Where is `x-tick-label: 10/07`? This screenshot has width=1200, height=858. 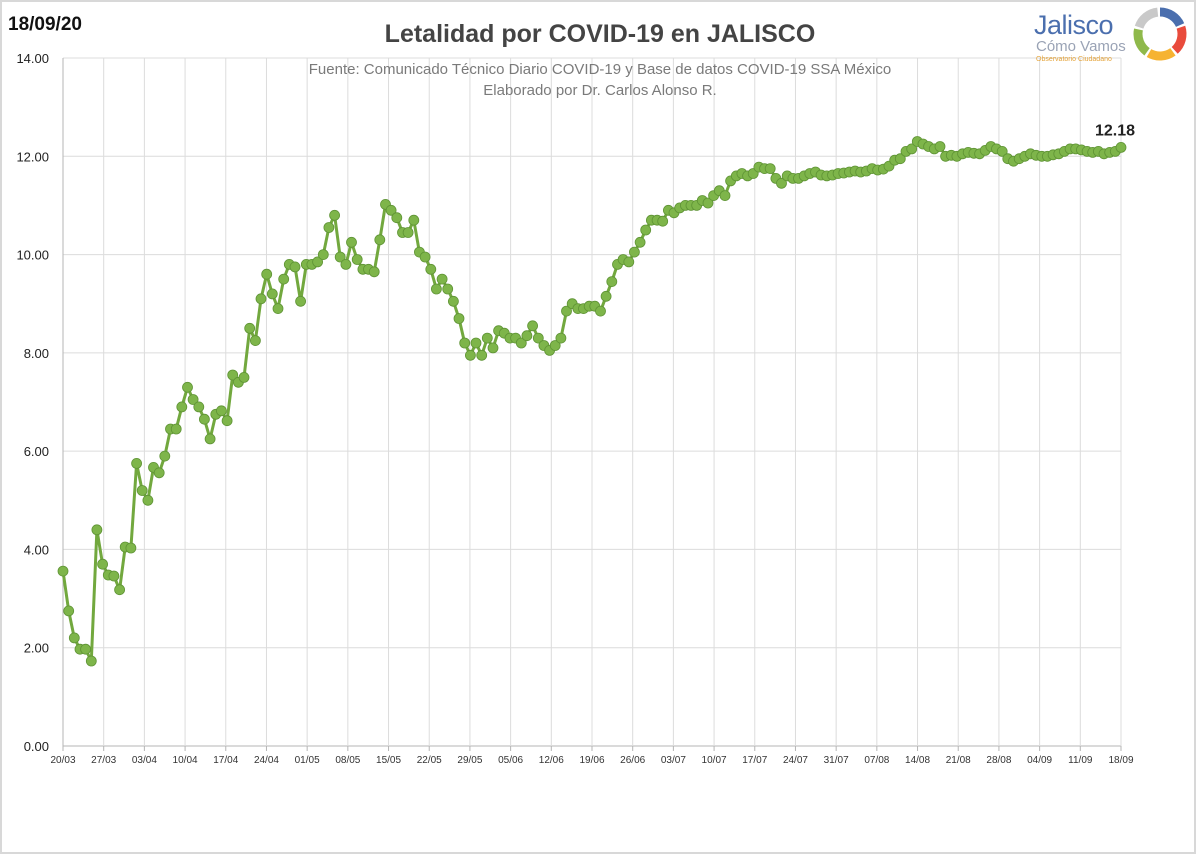
x-tick-label: 10/07 is located at coordinates (714, 760).